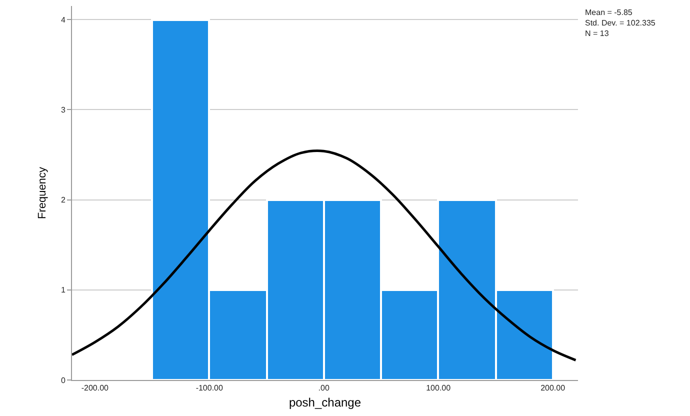  I want to click on x-tick-label: 100.00, so click(439, 388).